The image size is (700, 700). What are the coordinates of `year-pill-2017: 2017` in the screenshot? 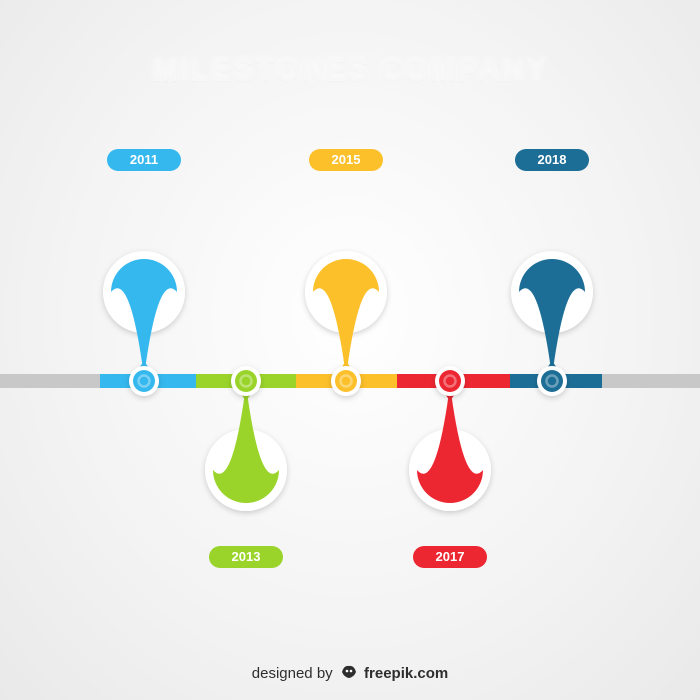 It's located at (450, 557).